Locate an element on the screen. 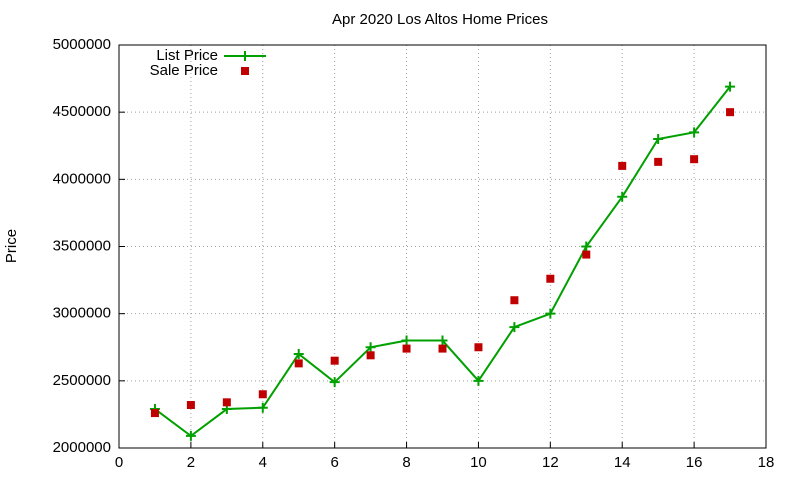 This screenshot has height=480, width=800. x-tick-label: 10 is located at coordinates (478, 462).